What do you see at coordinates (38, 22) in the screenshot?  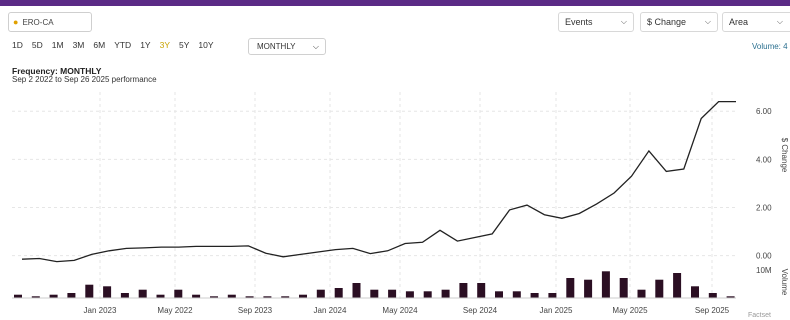 I see `ticker-label: ERO-CA` at bounding box center [38, 22].